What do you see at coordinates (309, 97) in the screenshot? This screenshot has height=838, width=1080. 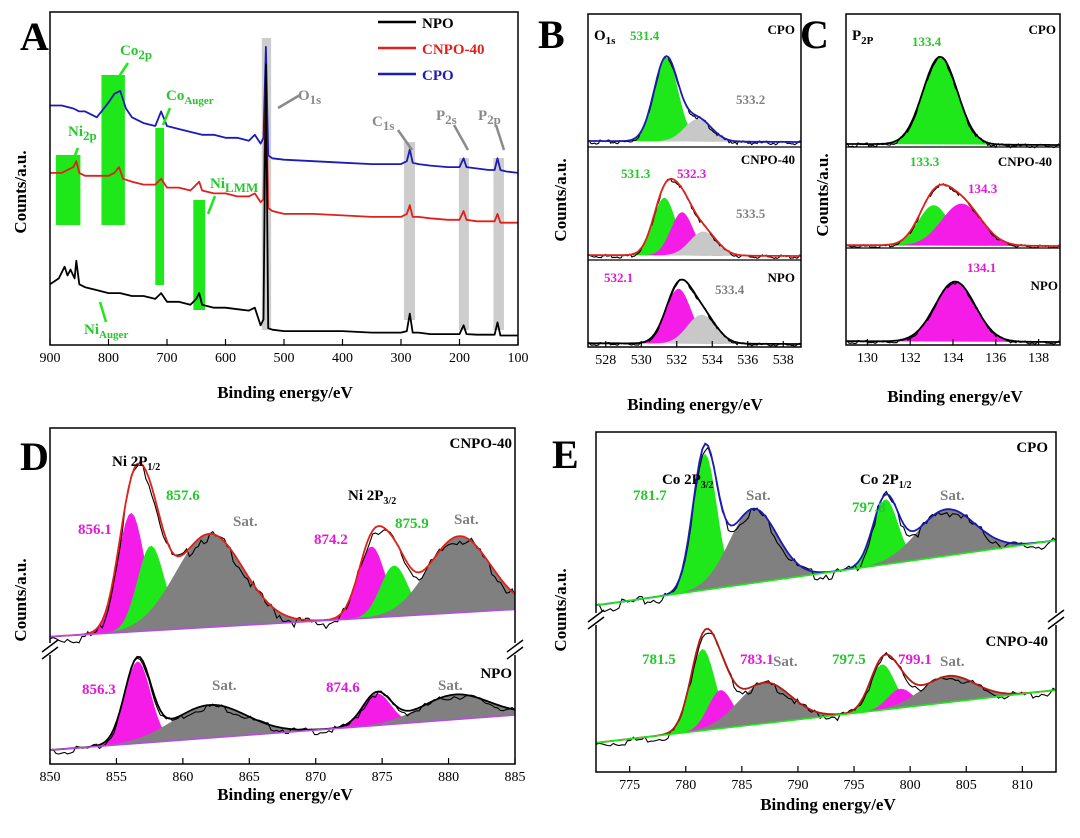 I see `panel-a-label-o-1s: O1s` at bounding box center [309, 97].